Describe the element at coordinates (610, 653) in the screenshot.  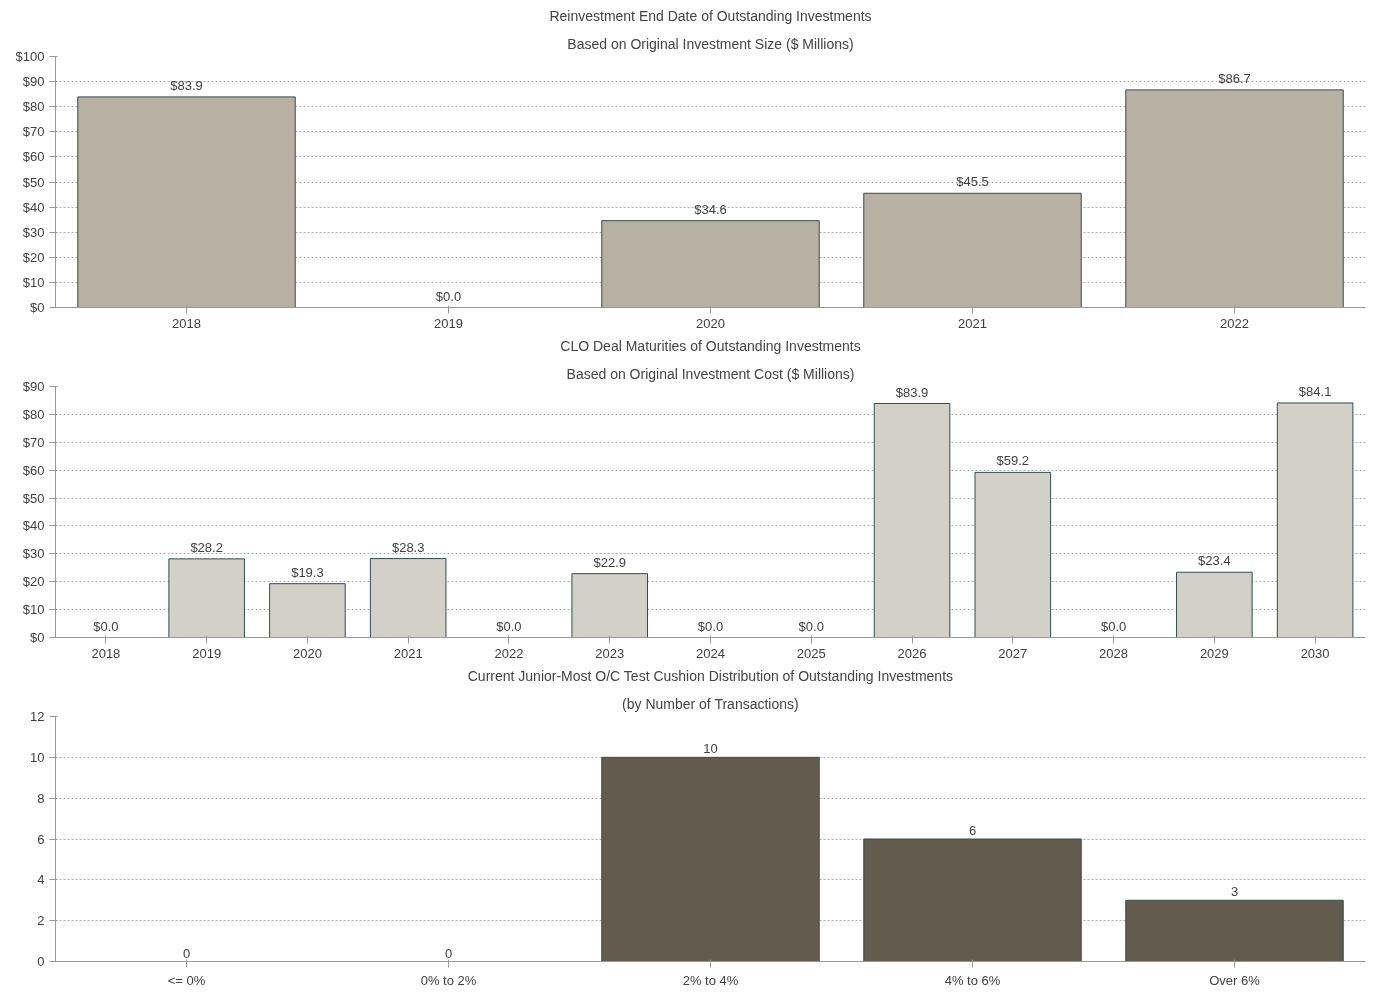
I see `x-tick-label: 2023` at that location.